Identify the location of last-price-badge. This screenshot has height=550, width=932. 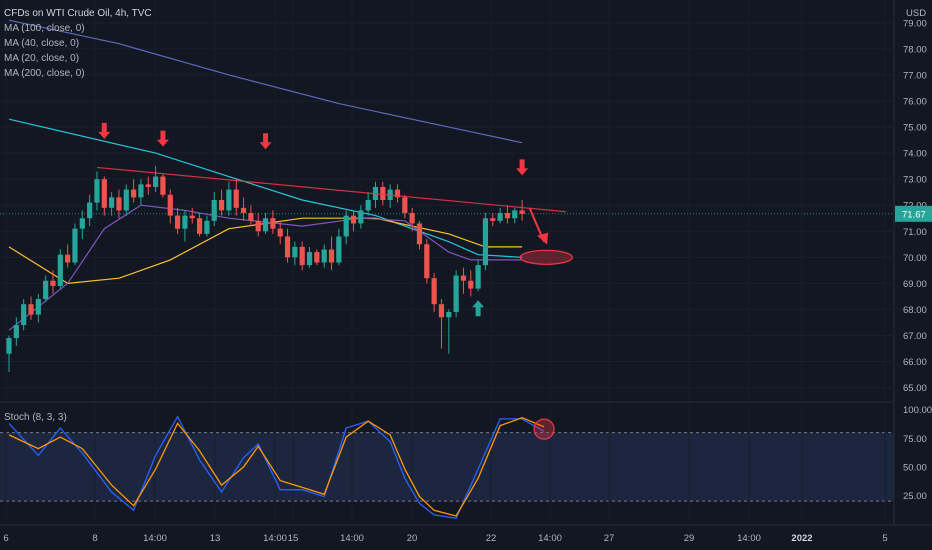
(913, 213).